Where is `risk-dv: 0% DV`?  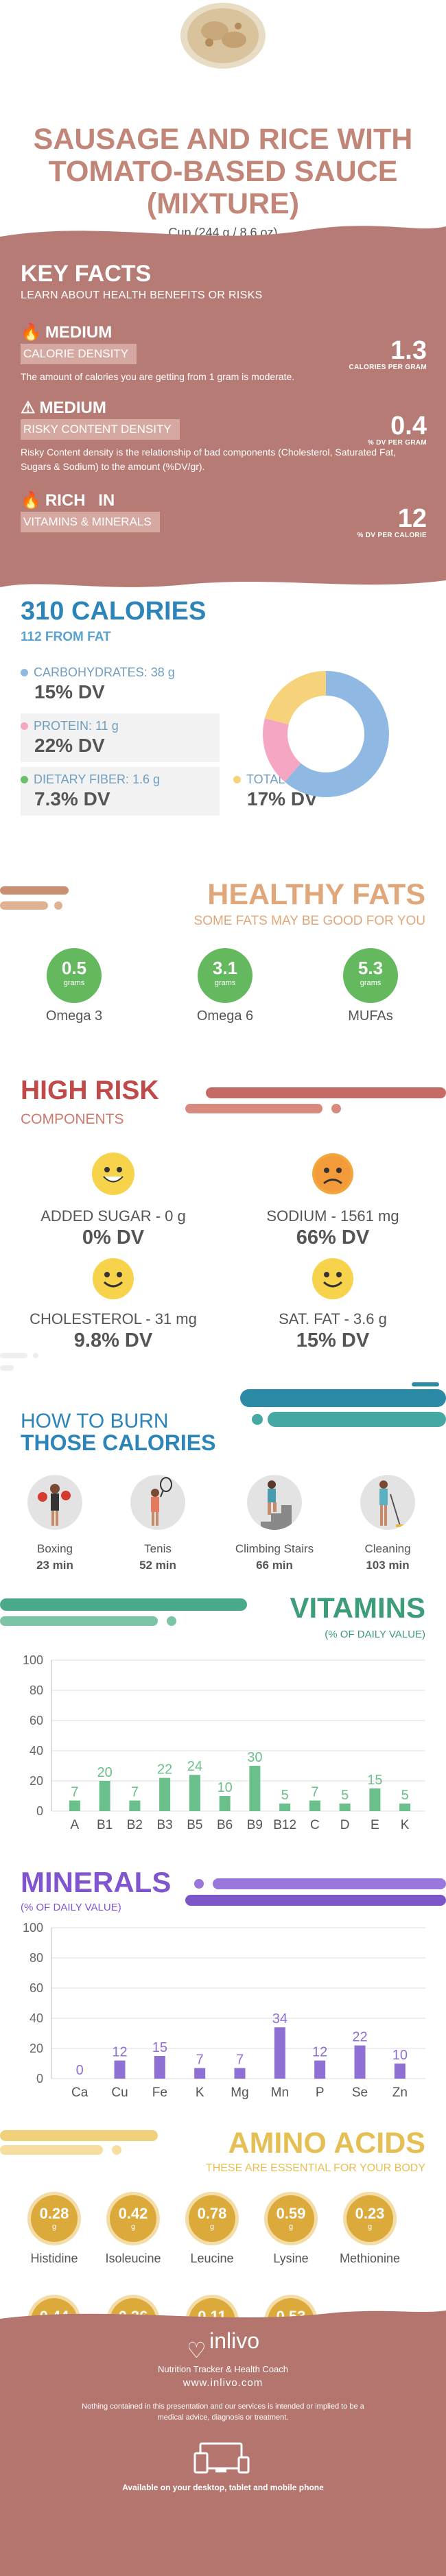
risk-dv: 0% DV is located at coordinates (113, 1238).